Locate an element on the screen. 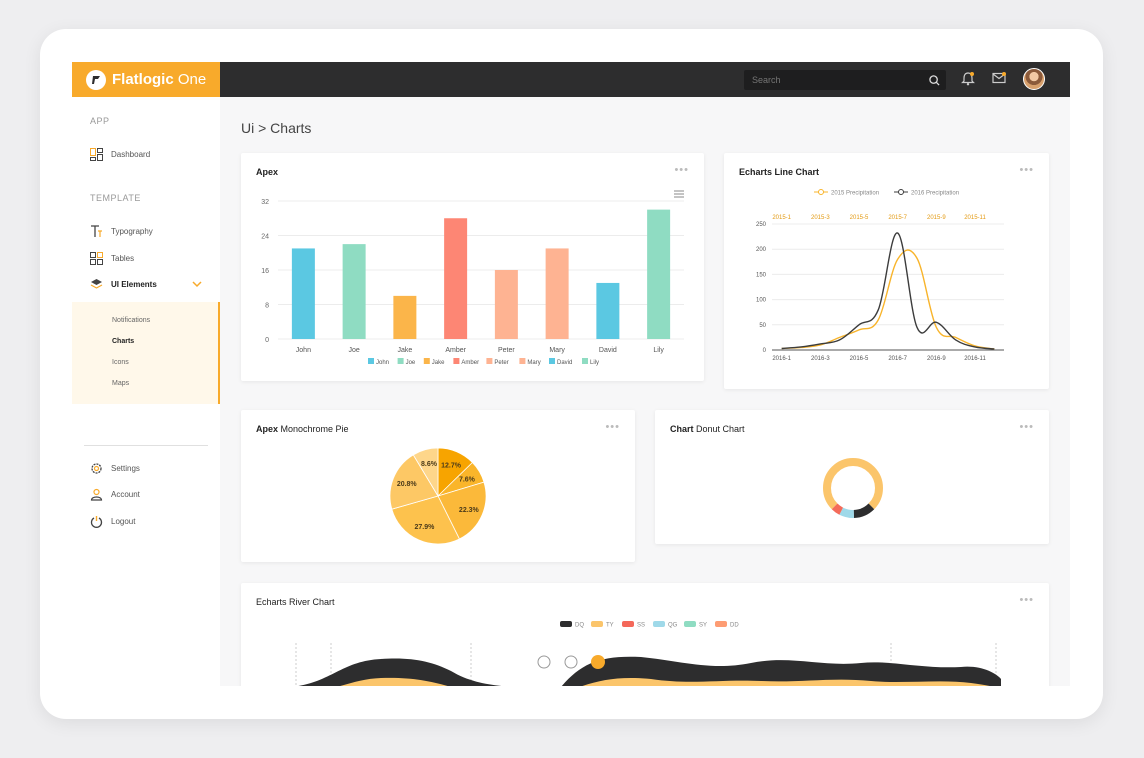  card-title: Echarts River Chart is located at coordinates (295, 602).